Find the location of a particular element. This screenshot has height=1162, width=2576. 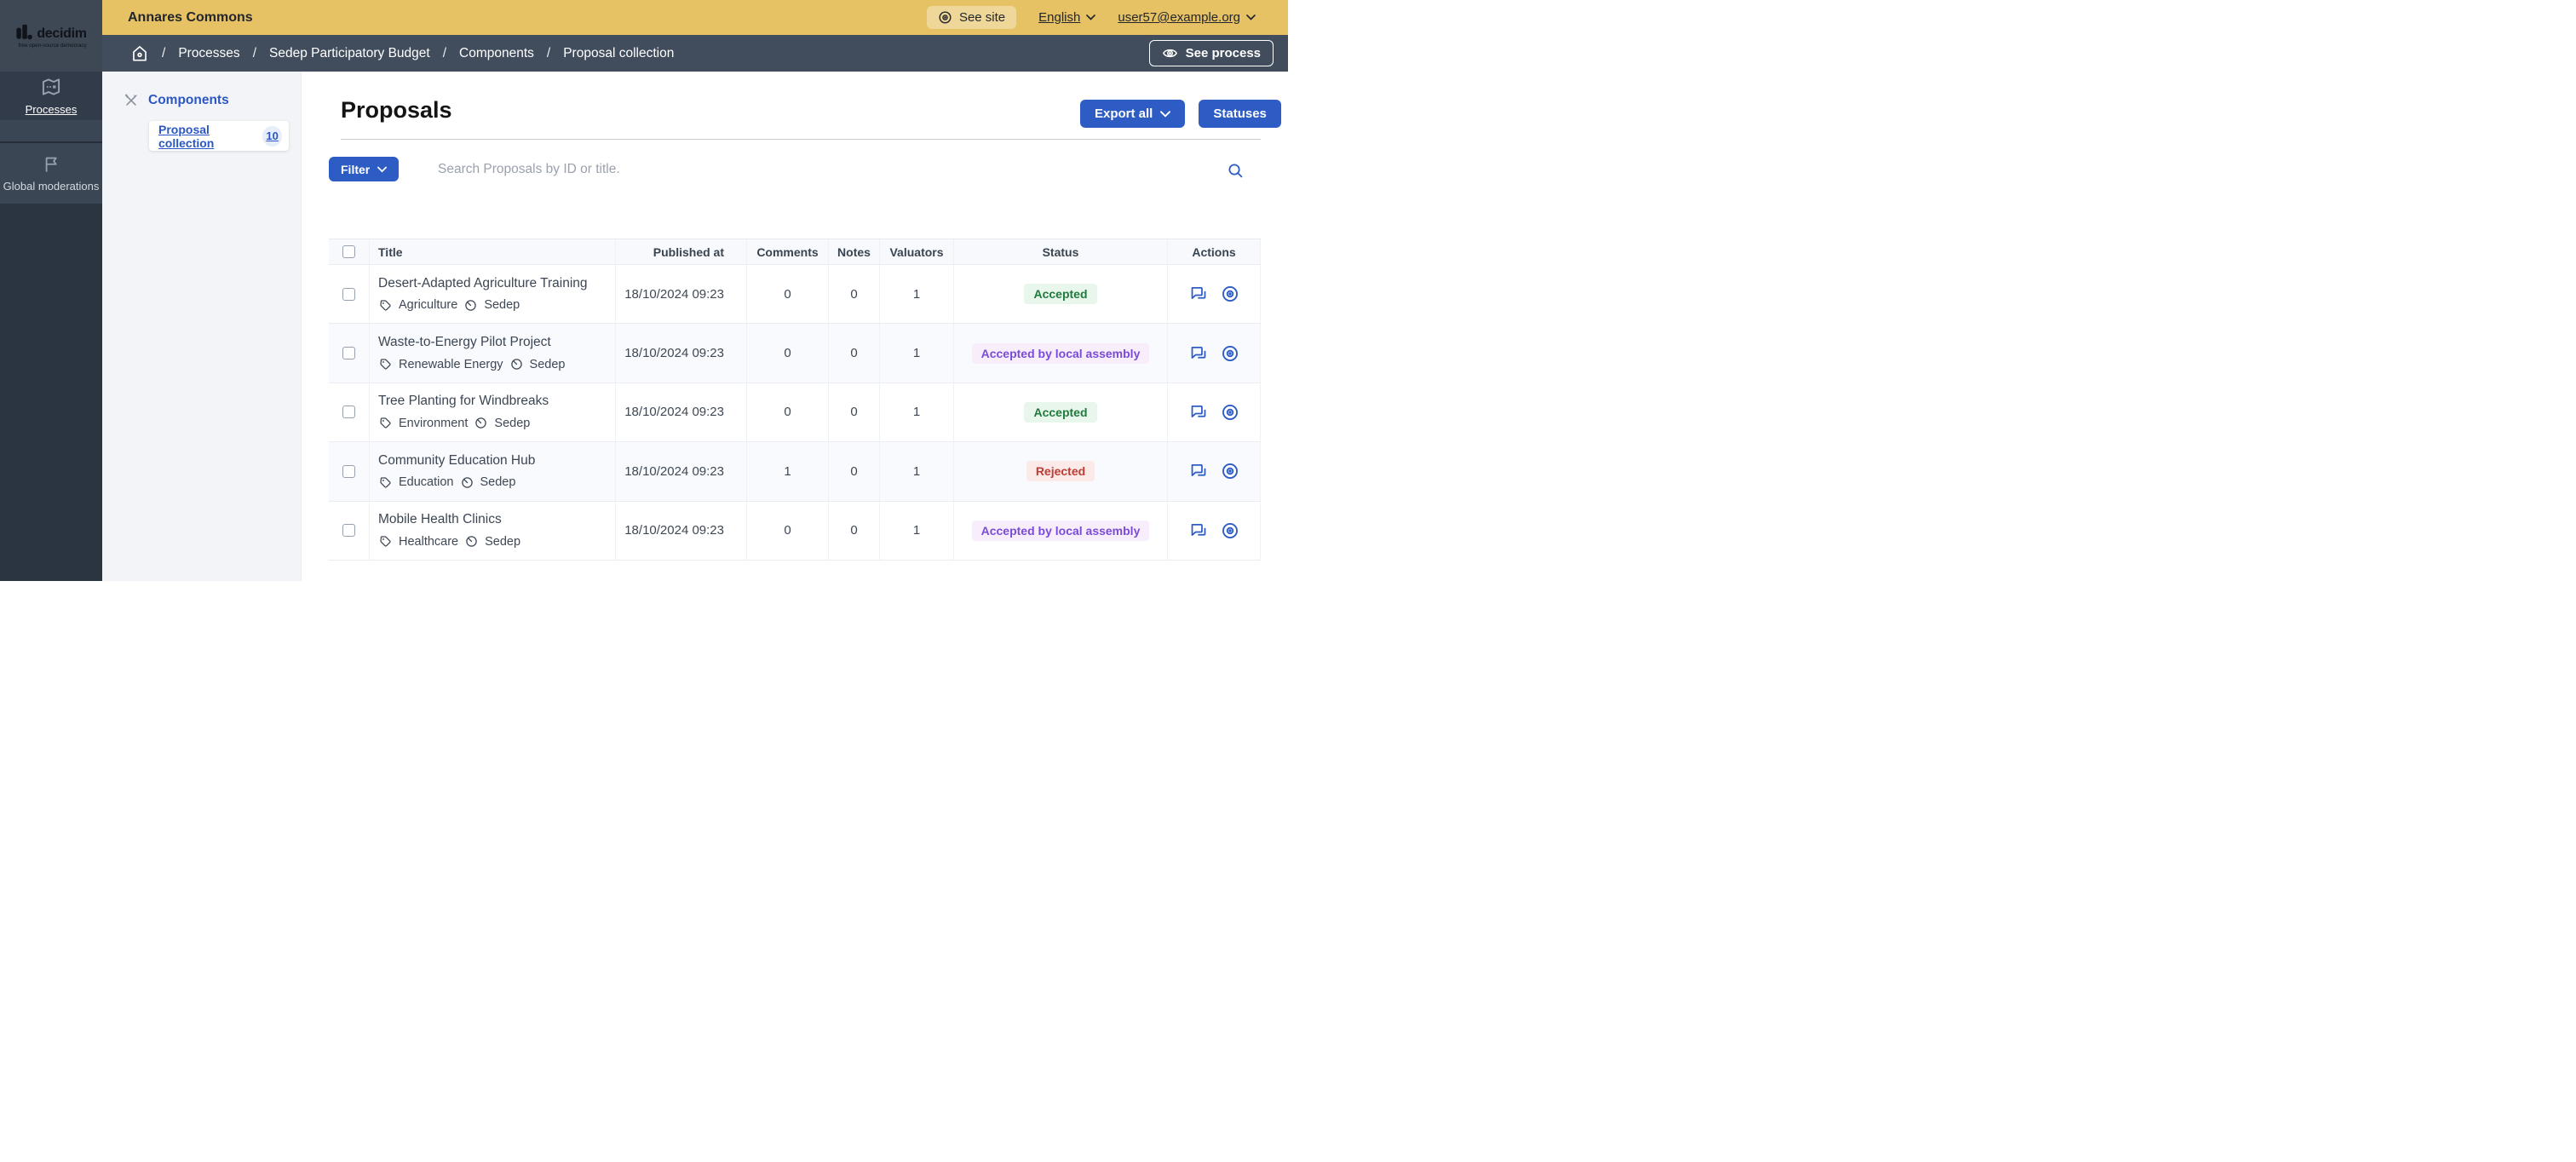

tools-icon is located at coordinates (131, 100).